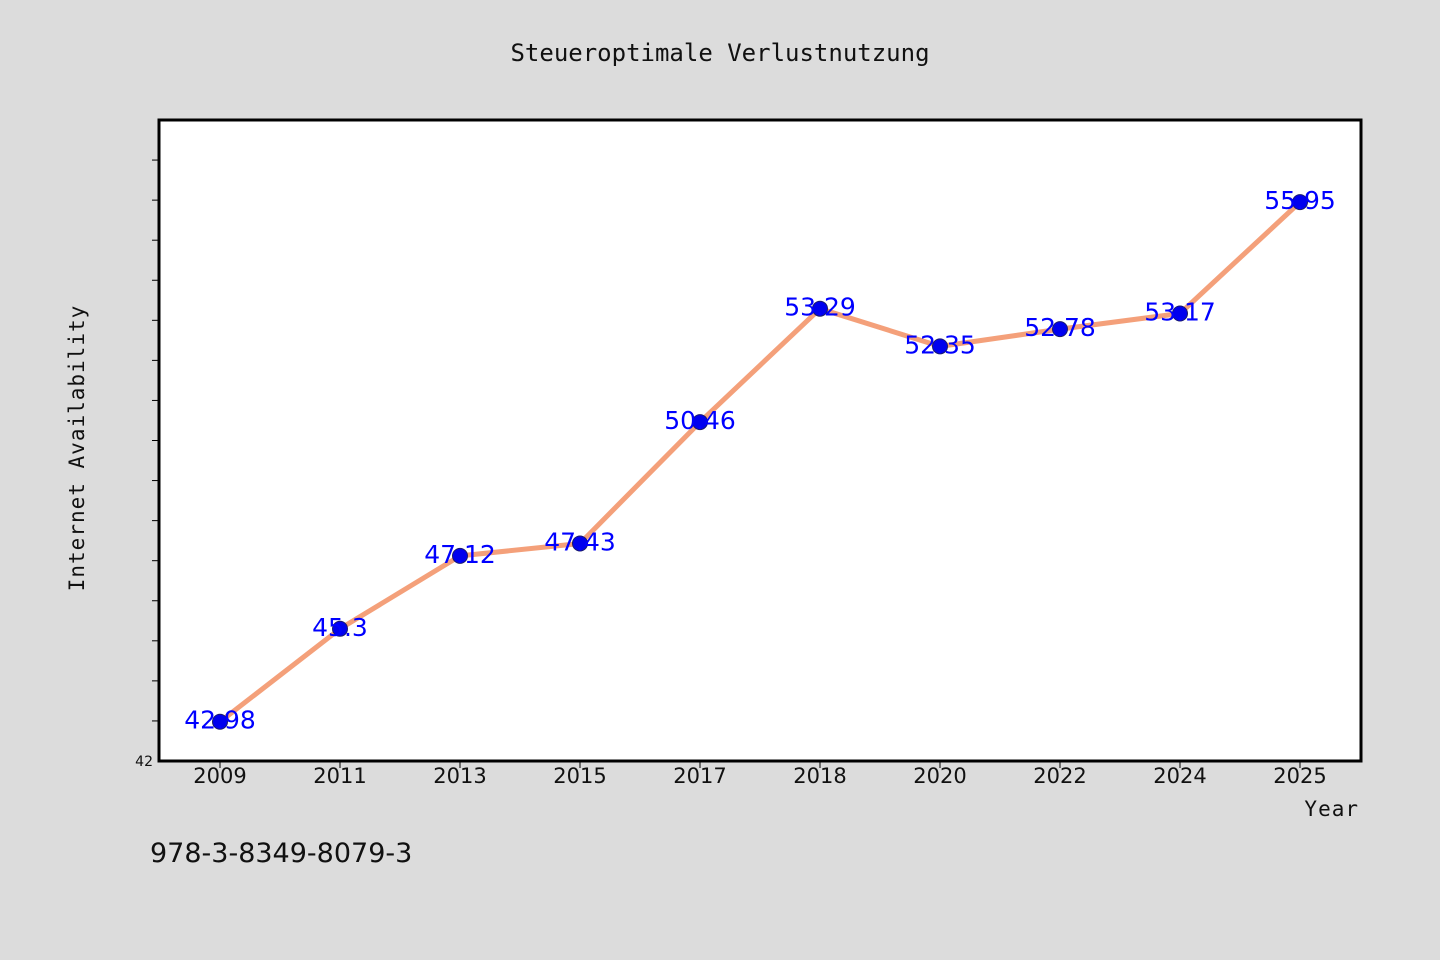 Image resolution: width=1440 pixels, height=960 pixels. I want to click on x-tick-label: 2025, so click(1299, 776).